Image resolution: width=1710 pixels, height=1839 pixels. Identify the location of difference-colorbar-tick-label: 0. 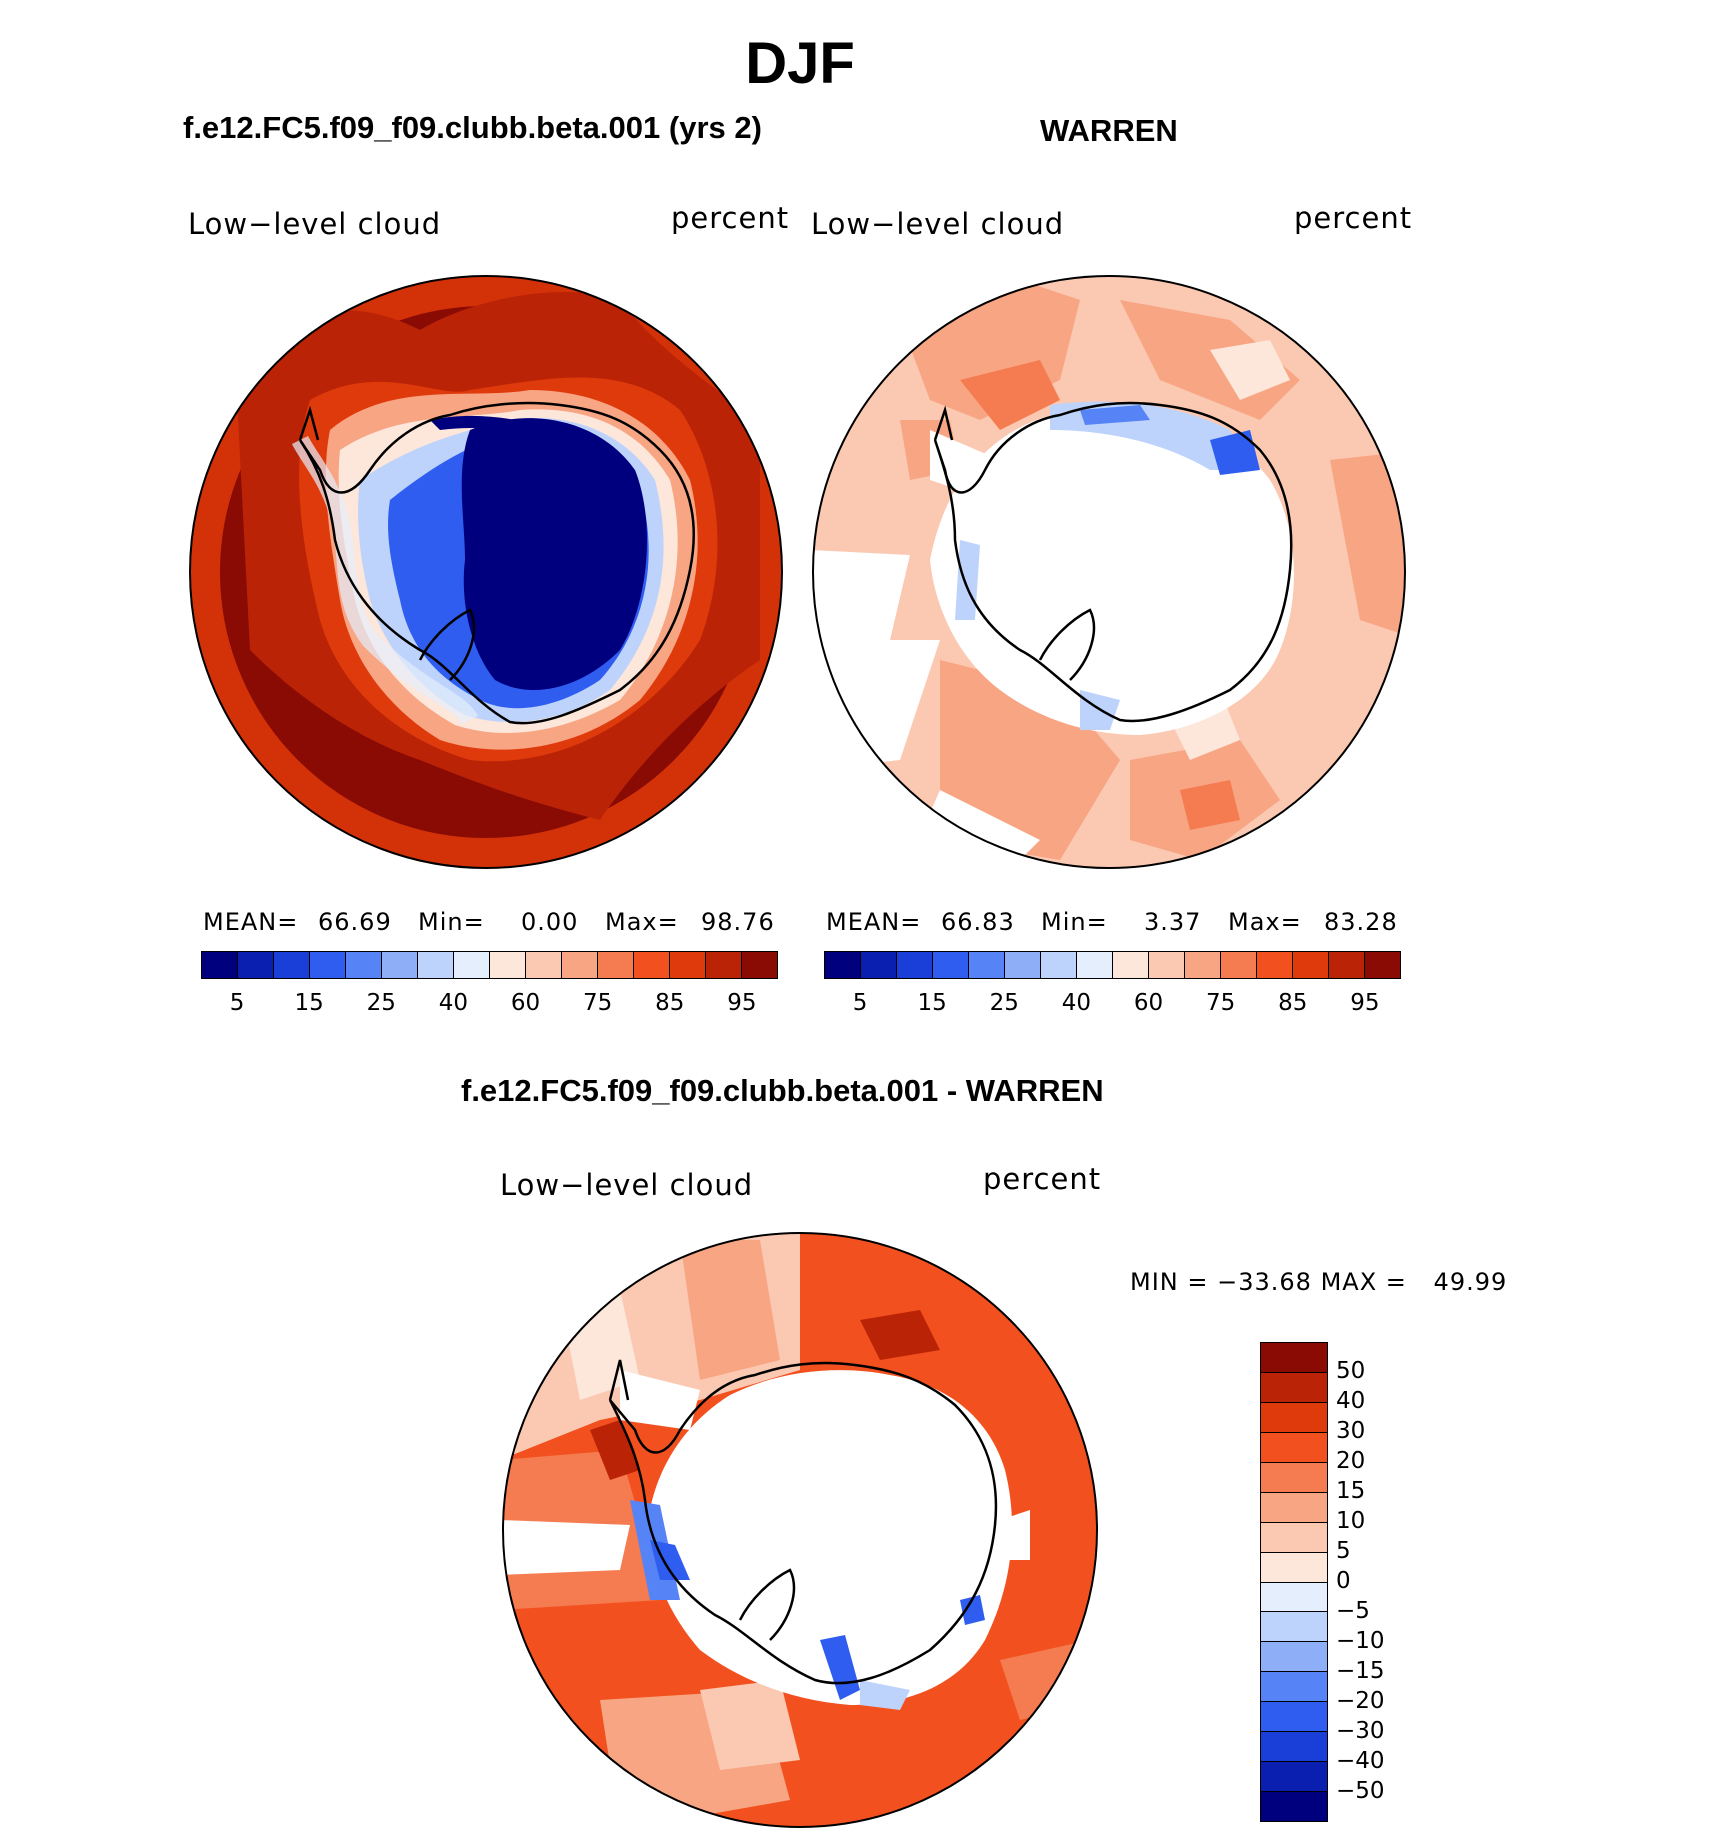
(1343, 1581).